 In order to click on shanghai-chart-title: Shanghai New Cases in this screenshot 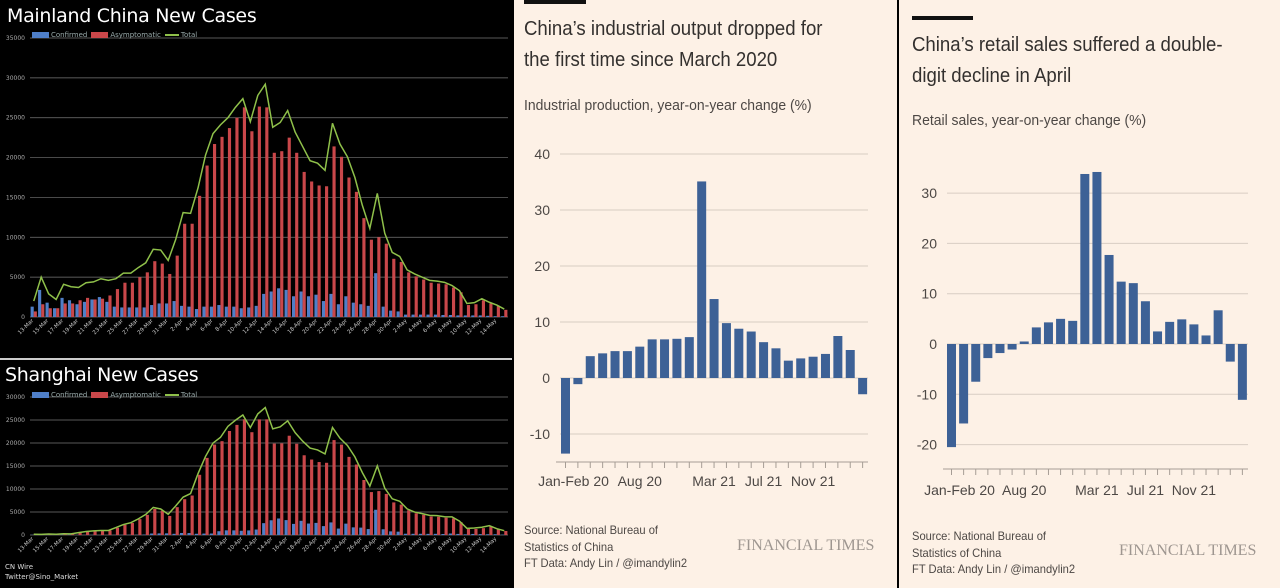, I will do `click(102, 375)`.